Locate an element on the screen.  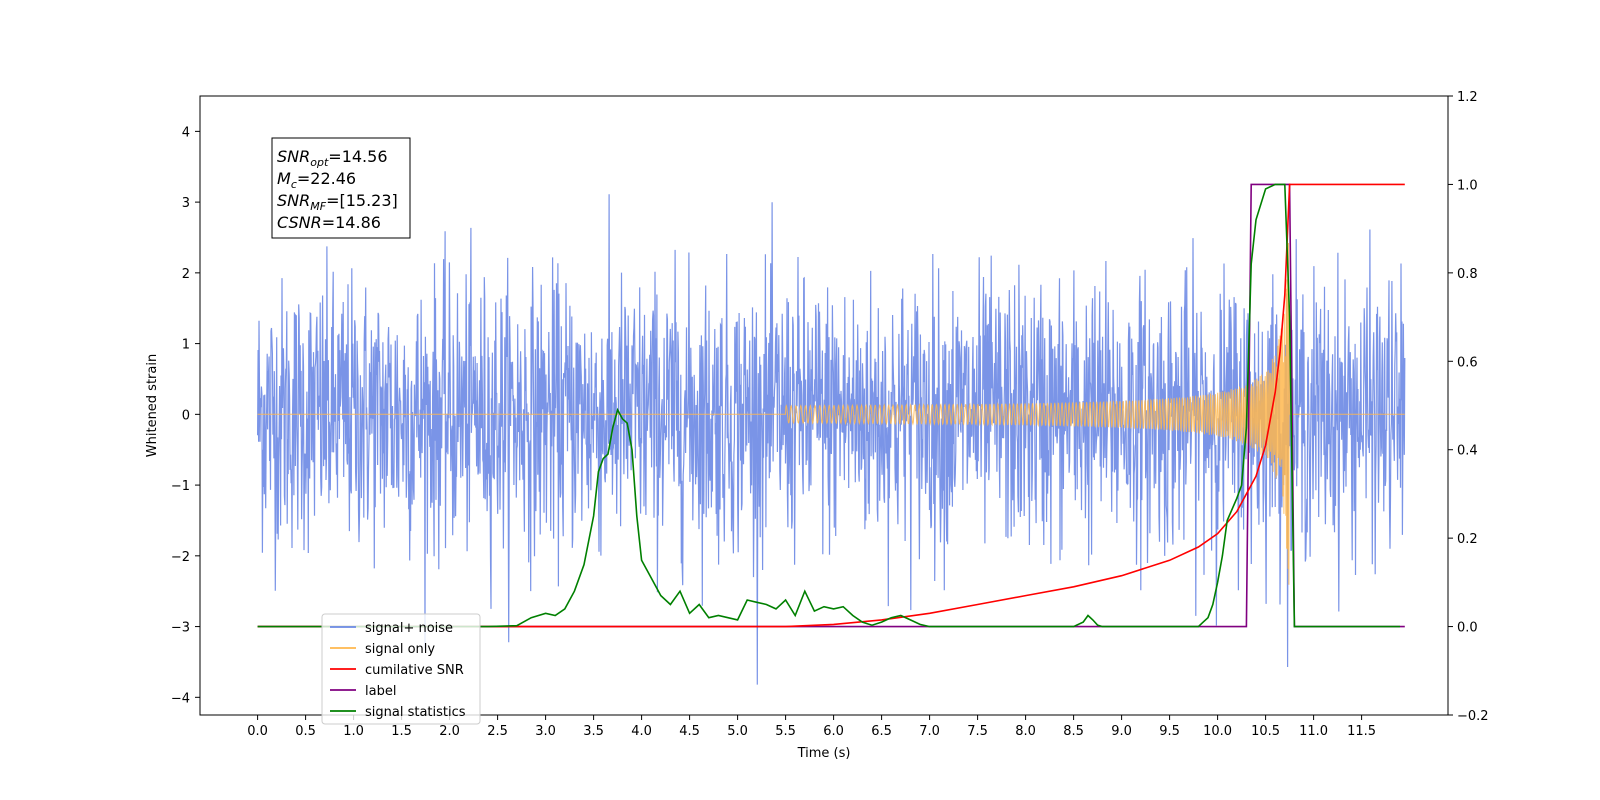
stat-csnr-name: CSNR is located at coordinates (299, 222).